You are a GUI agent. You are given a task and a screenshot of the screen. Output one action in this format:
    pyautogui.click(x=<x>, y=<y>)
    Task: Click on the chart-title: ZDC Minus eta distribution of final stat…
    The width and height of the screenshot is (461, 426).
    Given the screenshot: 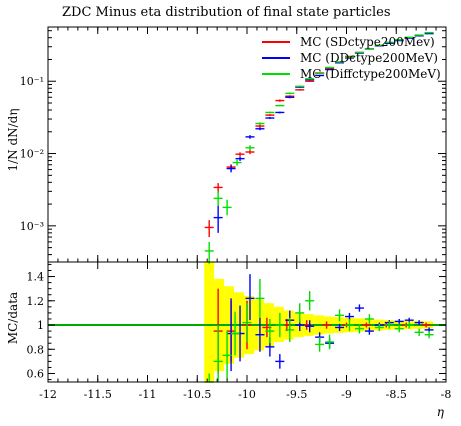 What is the action you would take?
    pyautogui.click(x=226, y=12)
    